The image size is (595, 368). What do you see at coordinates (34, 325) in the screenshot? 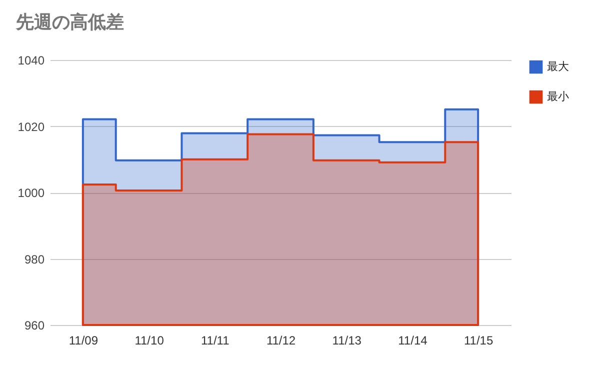
I see `y-tick-label: 960` at bounding box center [34, 325].